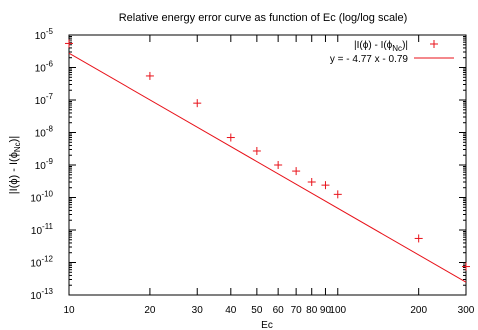  Describe the element at coordinates (198, 310) in the screenshot. I see `x-tick-label: 30` at that location.